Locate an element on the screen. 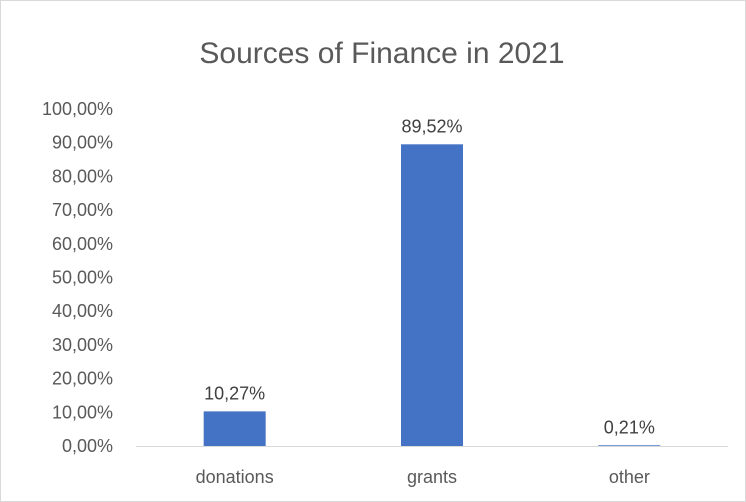  y-tick-label: 90,00% is located at coordinates (82, 143).